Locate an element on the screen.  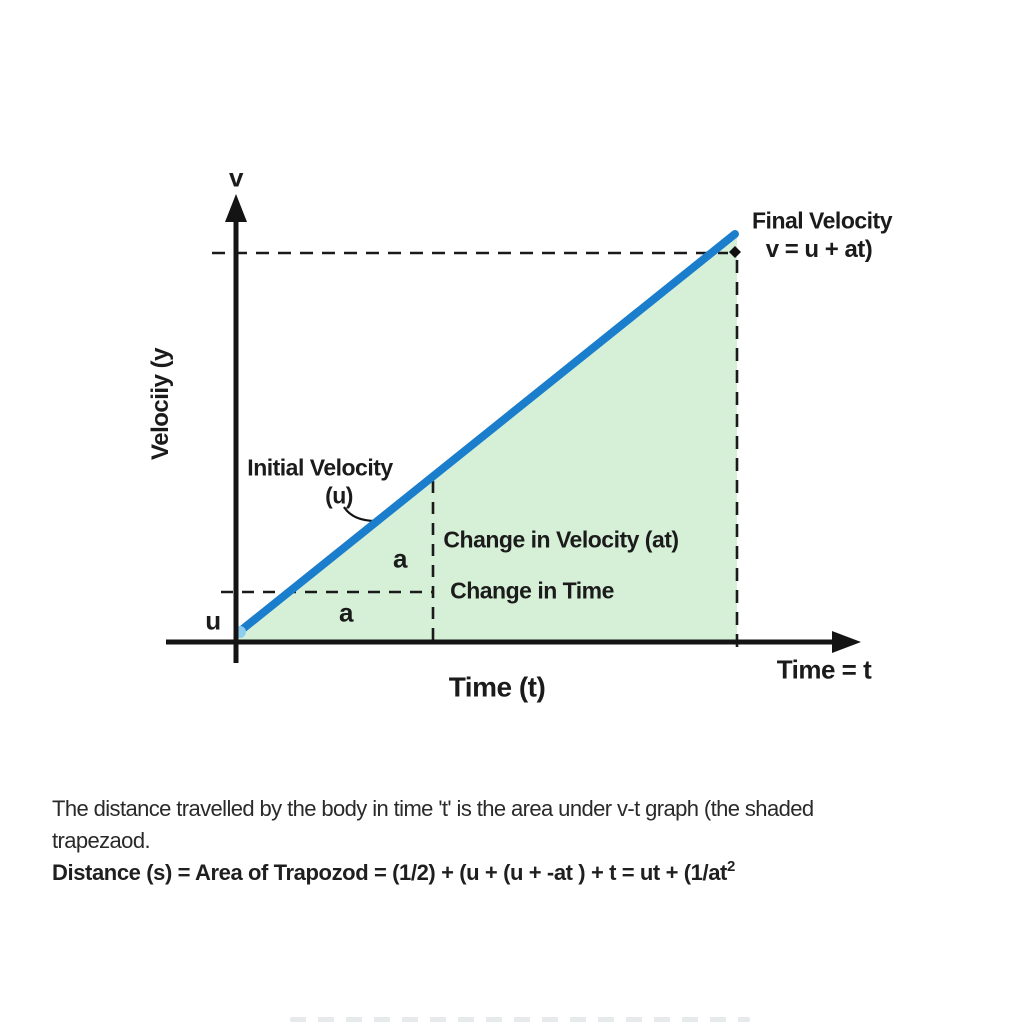
x-axis-arrowhead is located at coordinates (846, 642).